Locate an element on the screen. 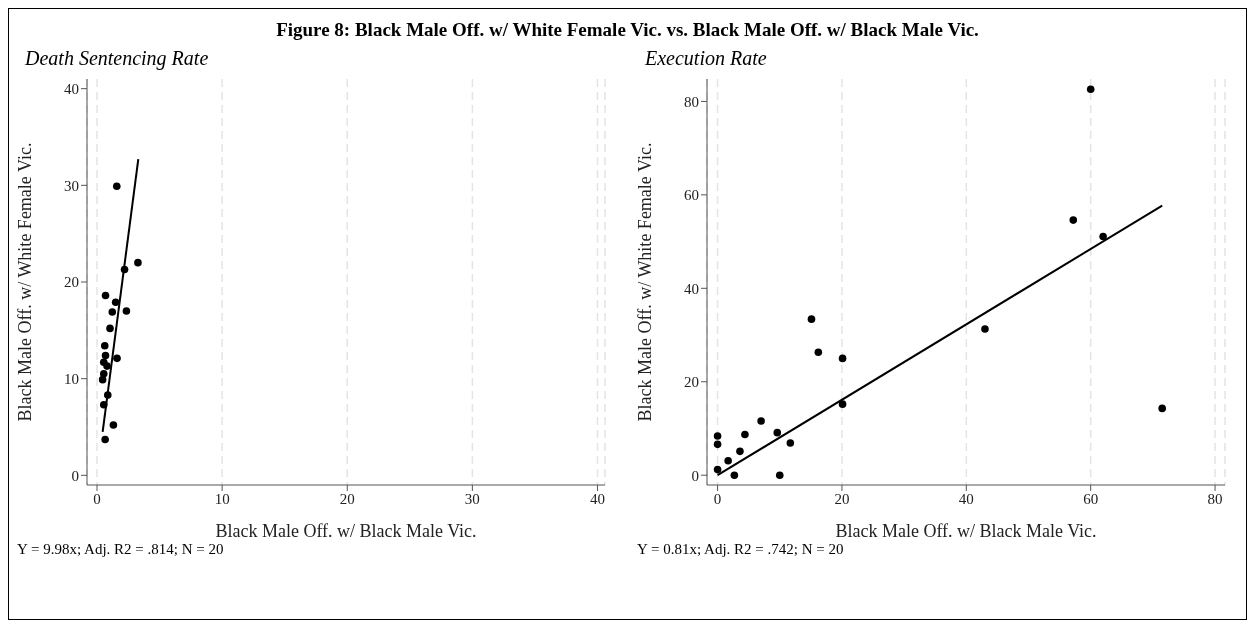 This screenshot has width=1255, height=628. chart-subtitle: Death Sentencing Rate is located at coordinates (117, 59).